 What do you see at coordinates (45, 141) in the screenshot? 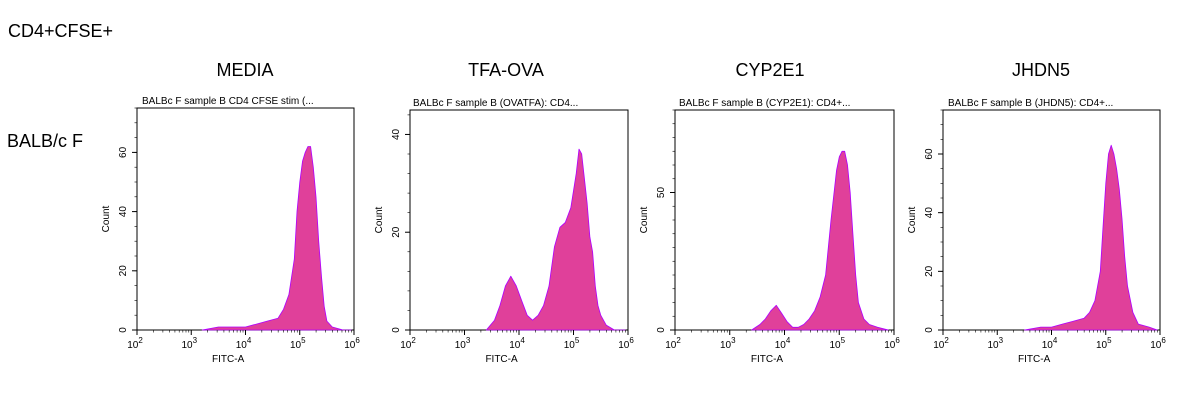
I see `row-label: BALB/c F` at bounding box center [45, 141].